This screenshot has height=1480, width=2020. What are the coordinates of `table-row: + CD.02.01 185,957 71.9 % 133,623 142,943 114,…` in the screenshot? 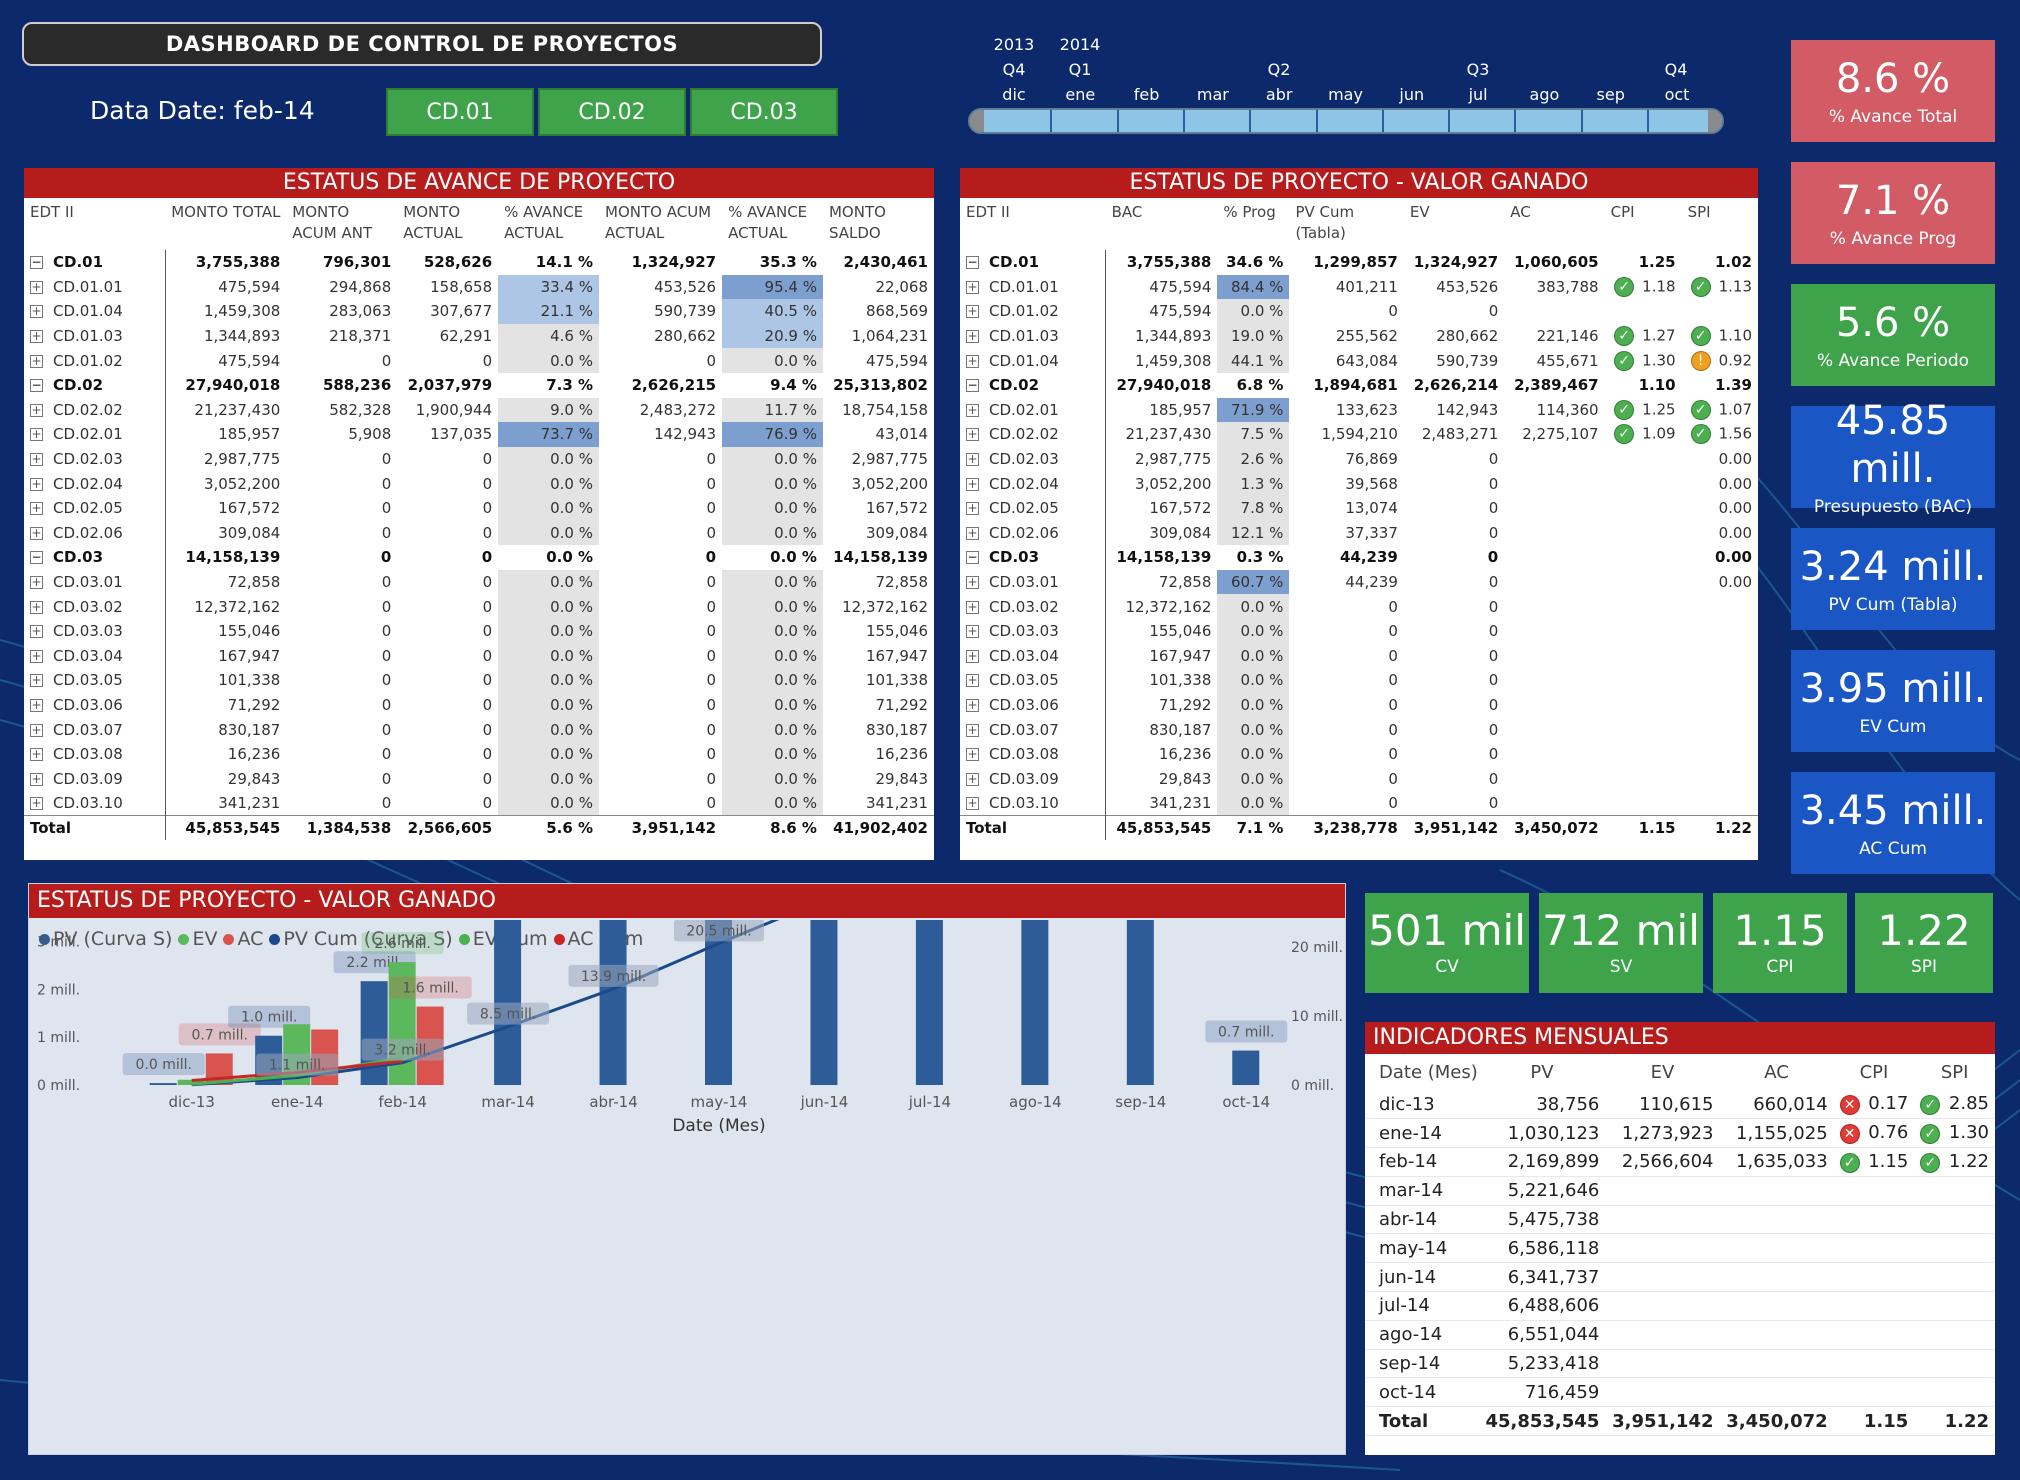 It's located at (1359, 410).